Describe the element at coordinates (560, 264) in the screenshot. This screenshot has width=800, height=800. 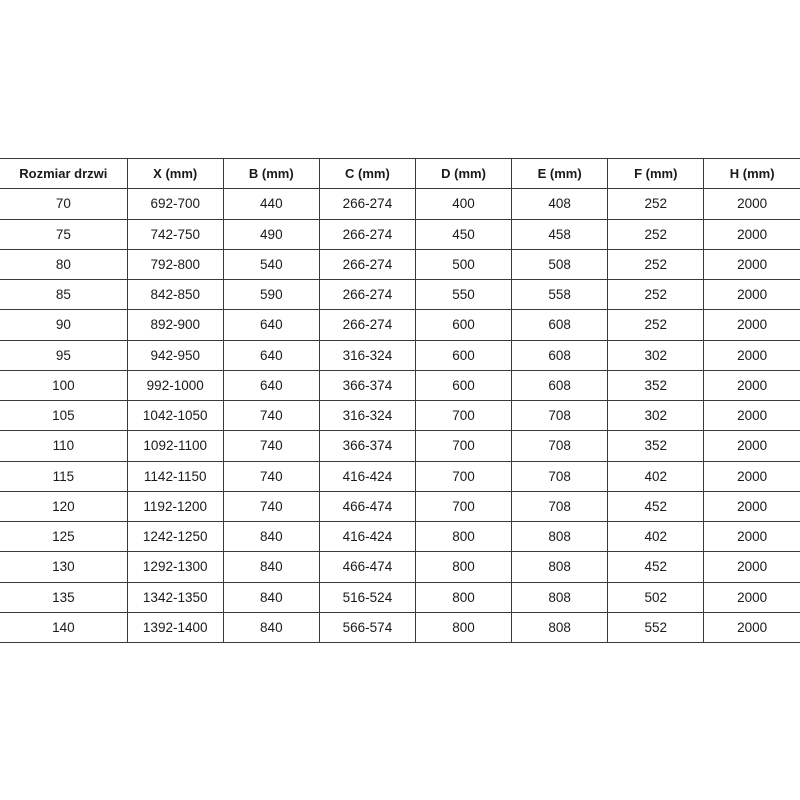
I see `table-cell: 508` at that location.